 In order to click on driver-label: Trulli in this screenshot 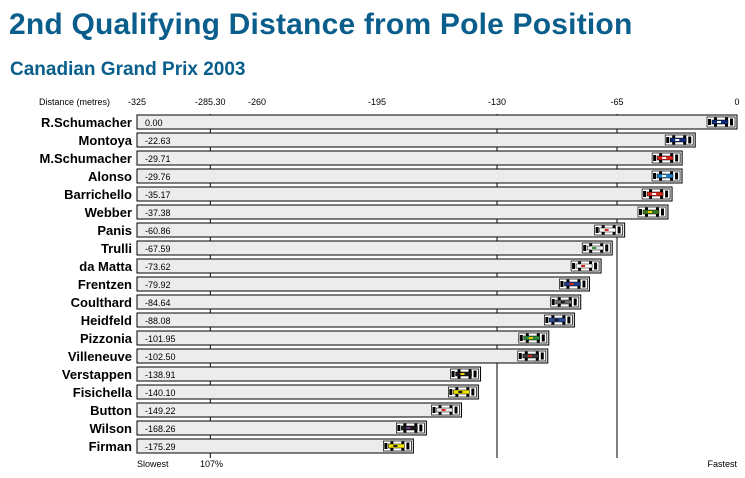, I will do `click(116, 248)`.